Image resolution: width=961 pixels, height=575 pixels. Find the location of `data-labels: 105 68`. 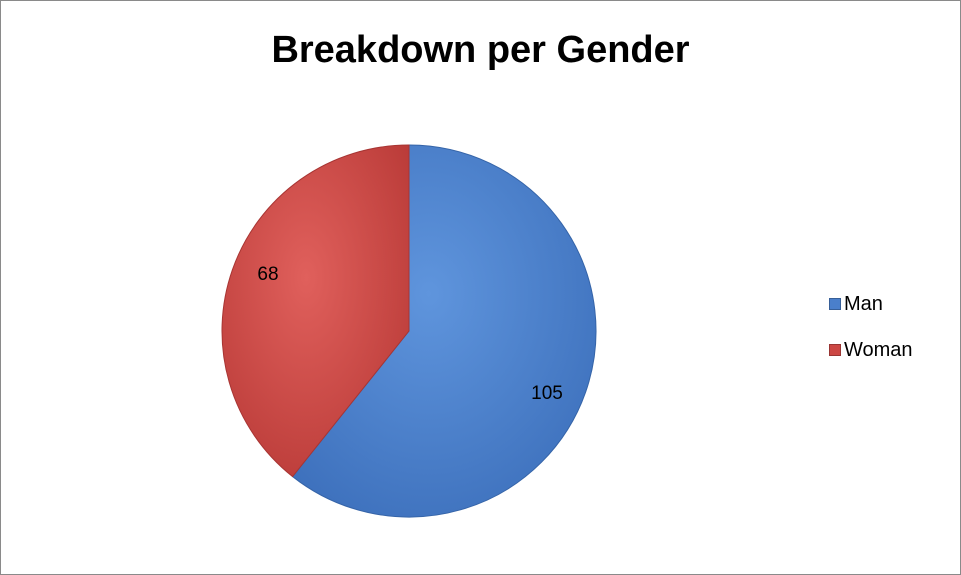

data-labels: 105 68 is located at coordinates (409, 334).